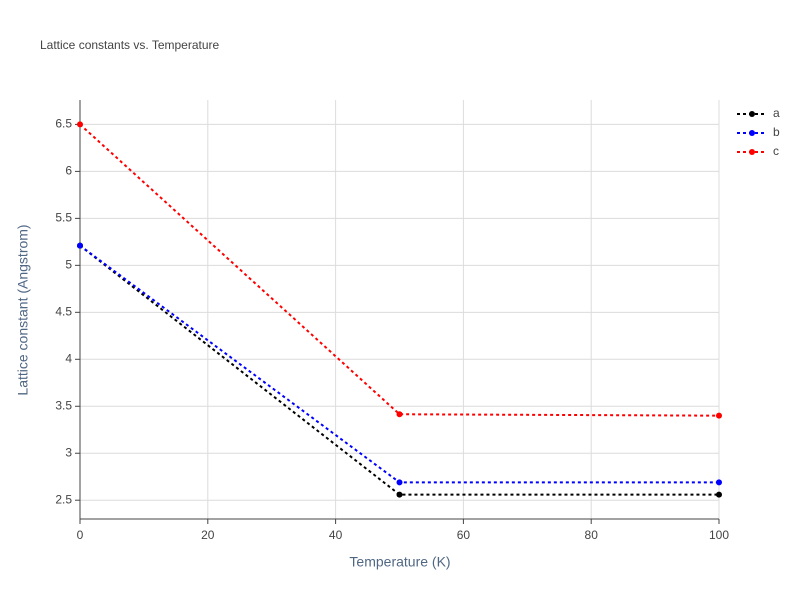 The width and height of the screenshot is (800, 600). What do you see at coordinates (208, 535) in the screenshot?
I see `x-tick-label: 20` at bounding box center [208, 535].